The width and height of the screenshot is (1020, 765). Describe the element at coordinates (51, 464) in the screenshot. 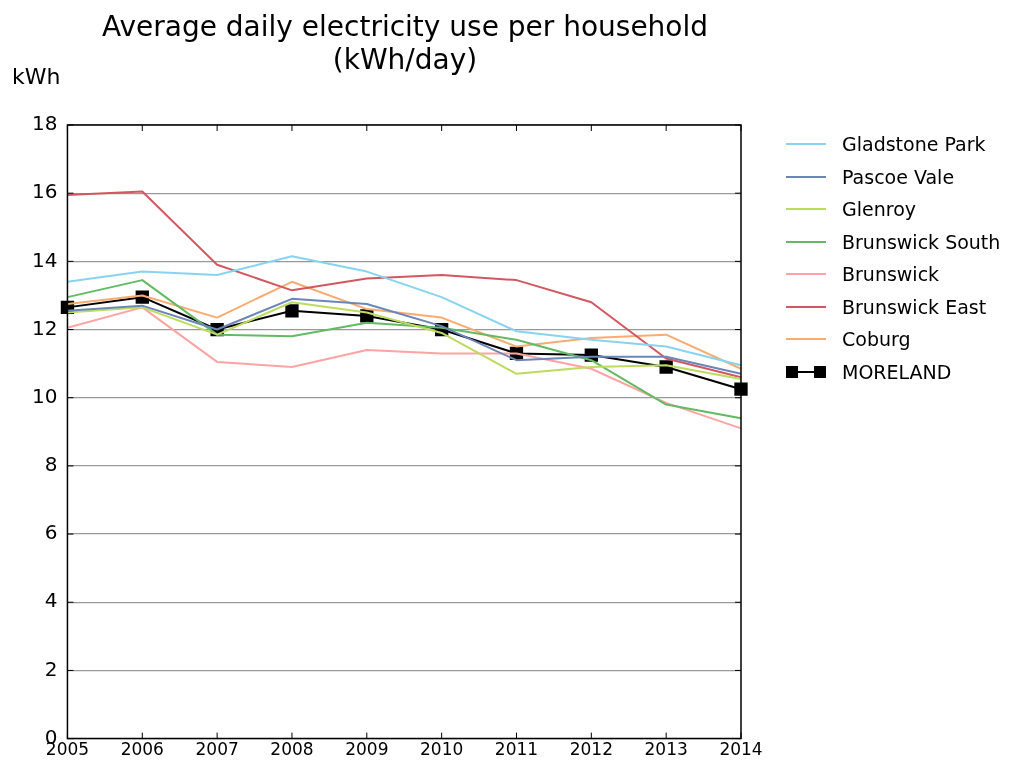

I see `y-tick-label: 8` at that location.